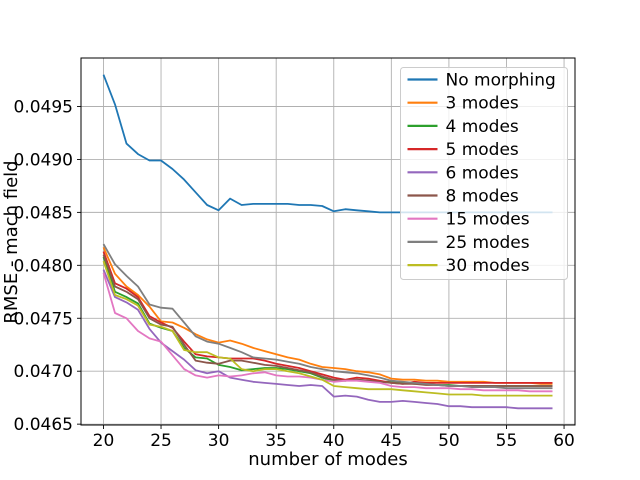 This screenshot has height=480, width=640. I want to click on legend-label-15-modes: 15 modes, so click(488, 220).